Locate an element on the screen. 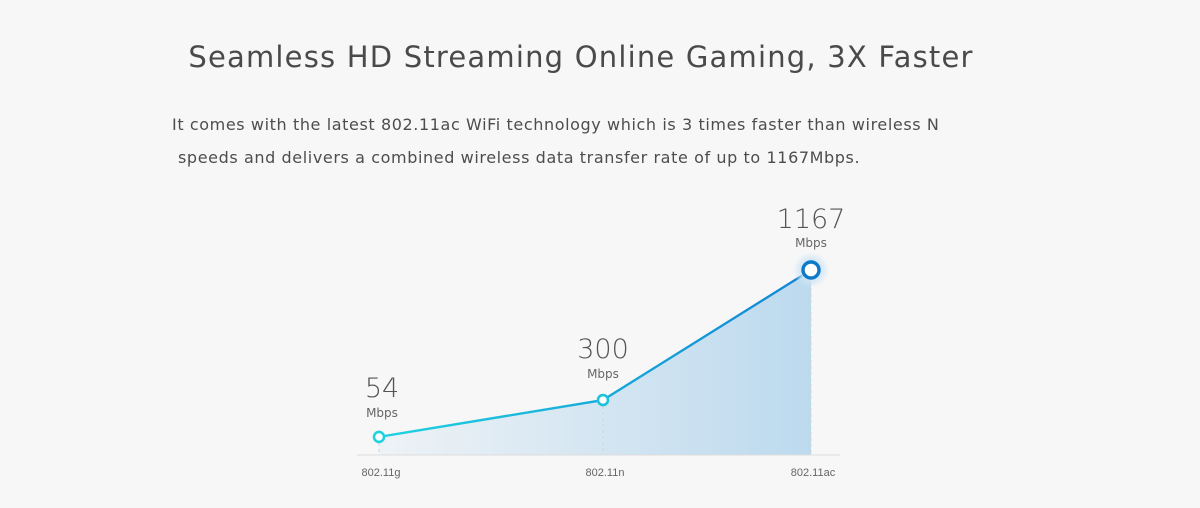  chart-area-fill is located at coordinates (595, 362).